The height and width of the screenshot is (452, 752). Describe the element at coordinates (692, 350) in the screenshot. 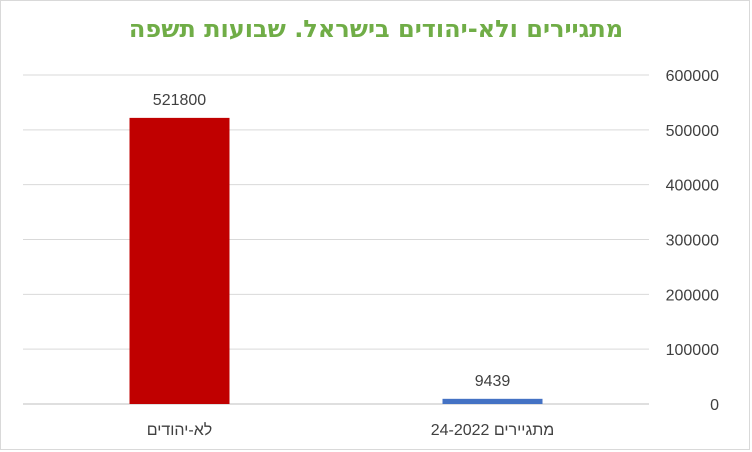

I see `y-tick-label: 100000` at that location.